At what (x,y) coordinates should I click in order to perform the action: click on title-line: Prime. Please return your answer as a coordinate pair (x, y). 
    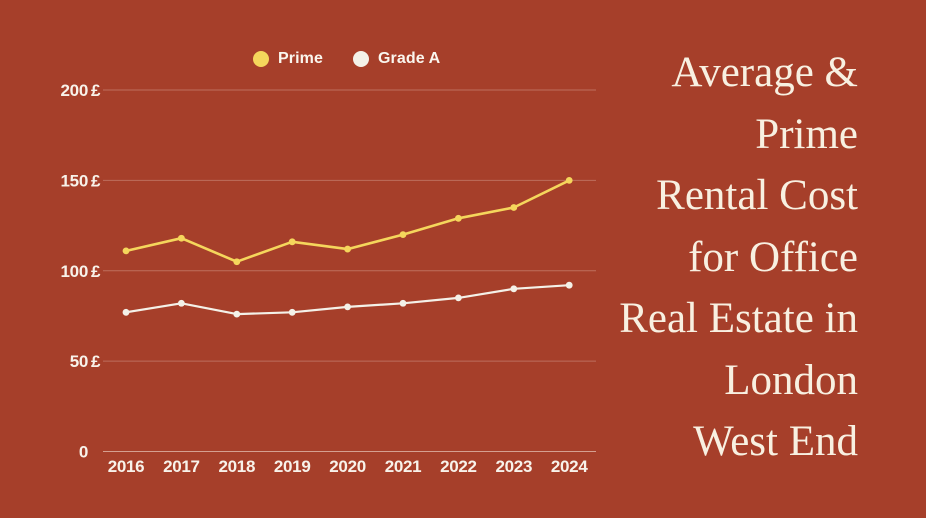
    Looking at the image, I should click on (806, 134).